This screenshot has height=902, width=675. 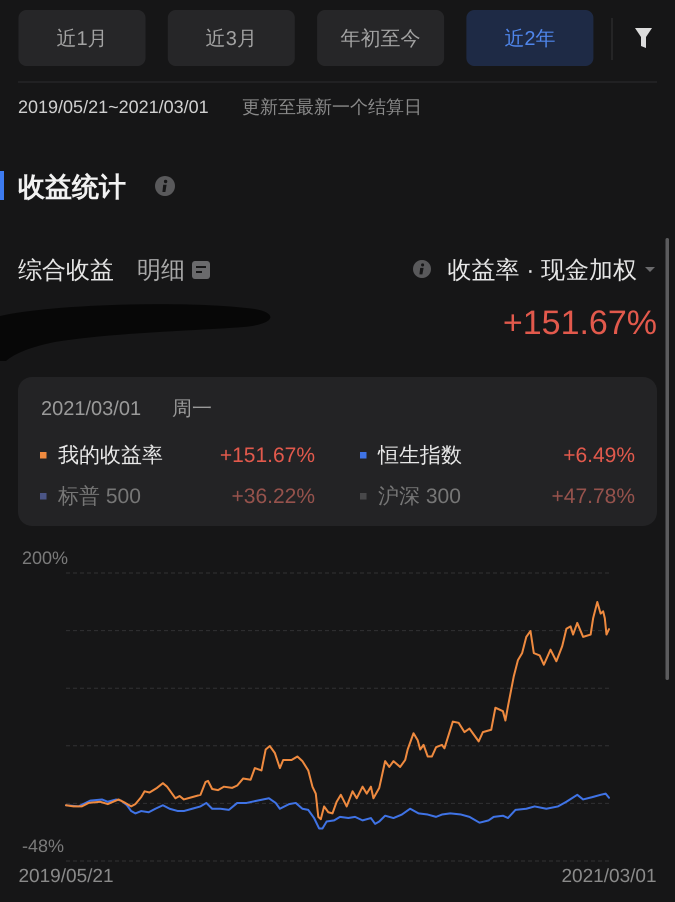 I want to click on legend-title: 2021/03/01, so click(x=91, y=409).